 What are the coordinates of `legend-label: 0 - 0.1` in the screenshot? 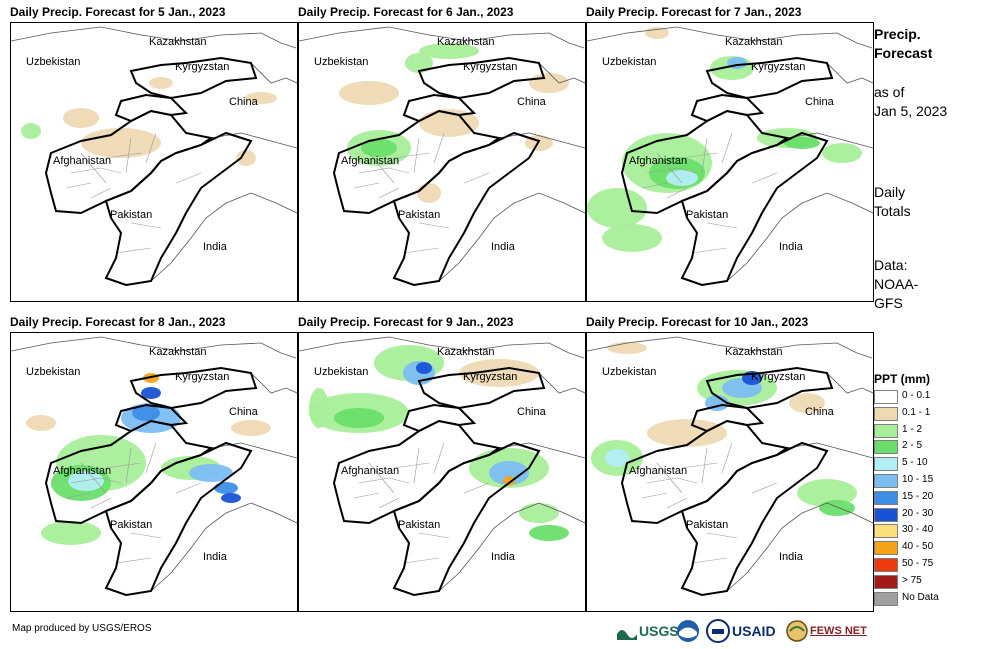 It's located at (916, 395).